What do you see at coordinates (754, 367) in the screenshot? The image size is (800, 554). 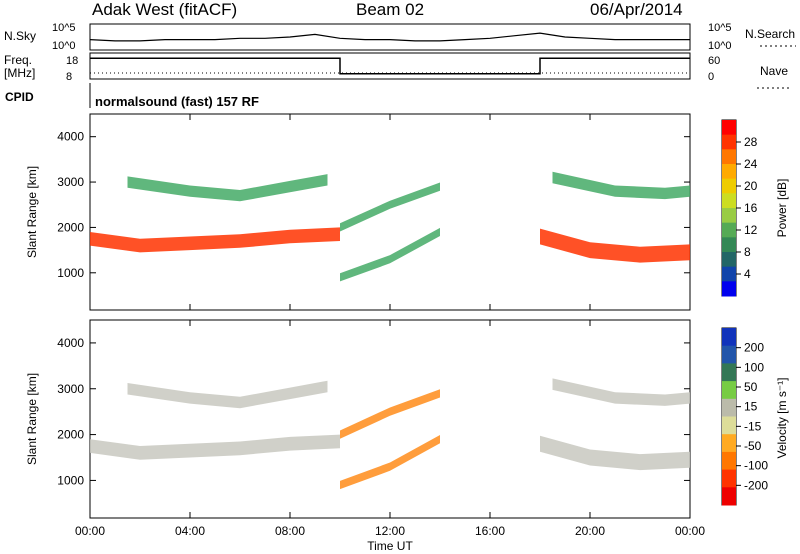 I see `velocity-colorbar-tick-label: 100` at bounding box center [754, 367].